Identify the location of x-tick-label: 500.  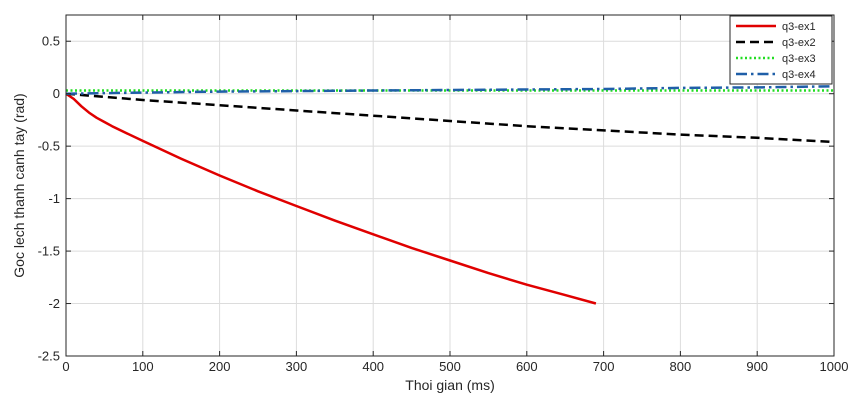
(450, 366).